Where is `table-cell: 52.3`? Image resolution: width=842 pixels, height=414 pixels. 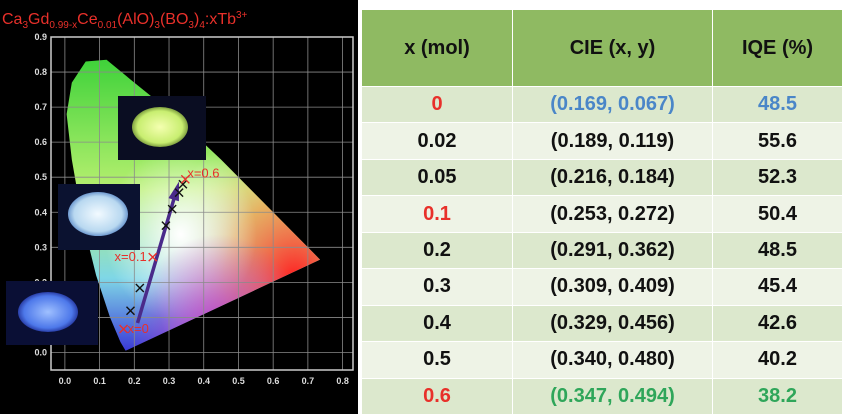 table-cell: 52.3 is located at coordinates (777, 177).